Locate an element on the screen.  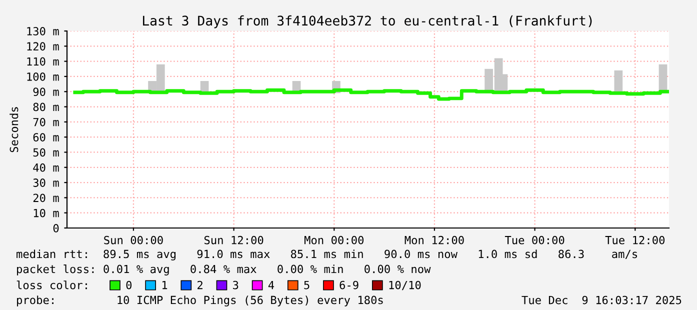
legend-label: 0 is located at coordinates (129, 285).